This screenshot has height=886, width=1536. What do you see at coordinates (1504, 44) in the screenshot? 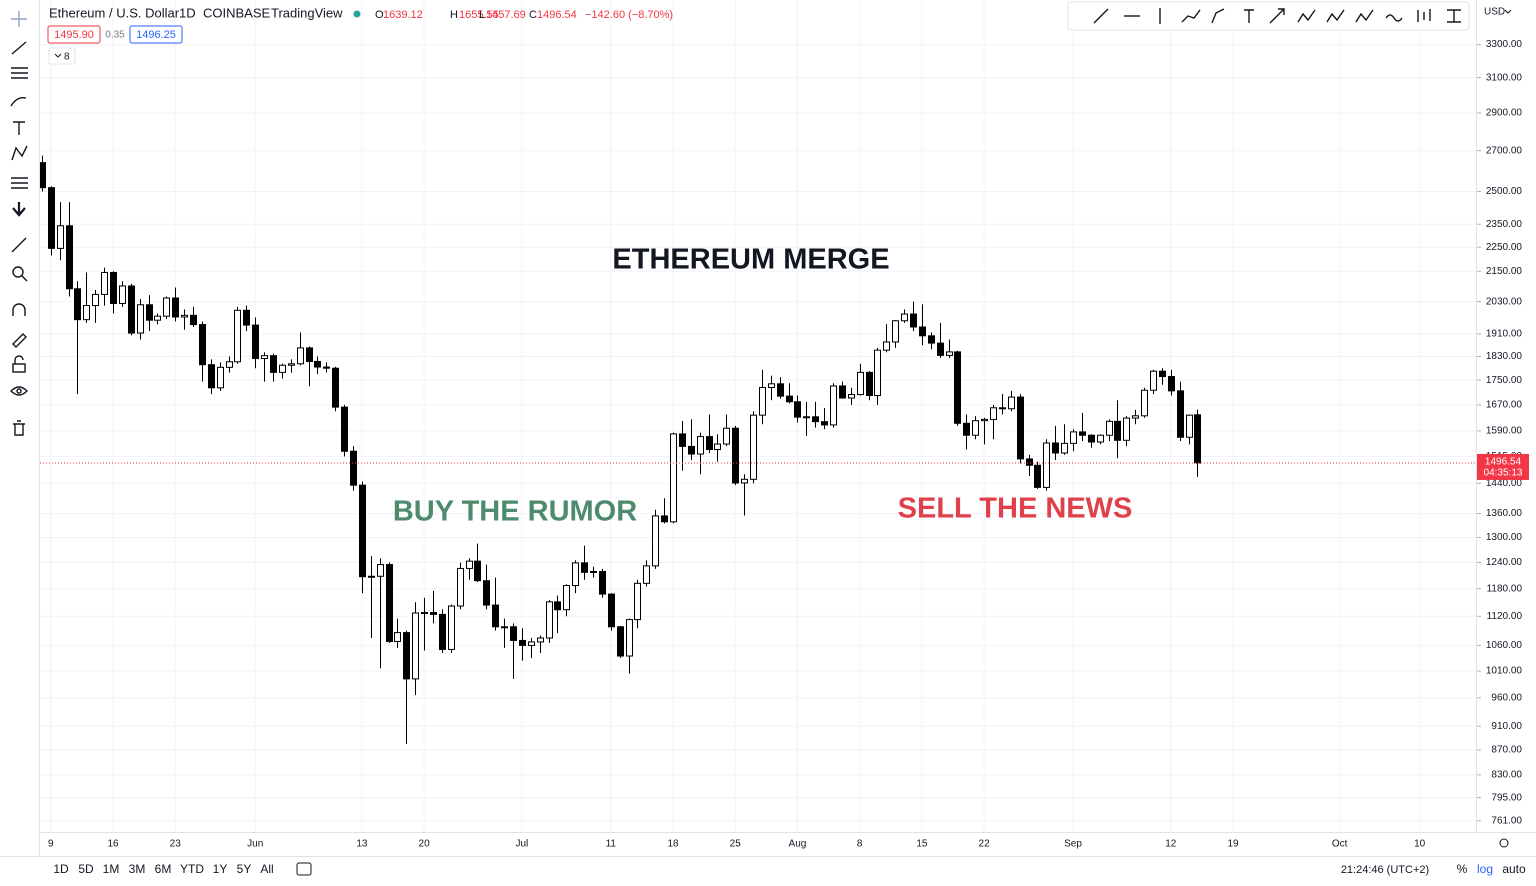
I see `y-tick-label: 3300.00` at bounding box center [1504, 44].